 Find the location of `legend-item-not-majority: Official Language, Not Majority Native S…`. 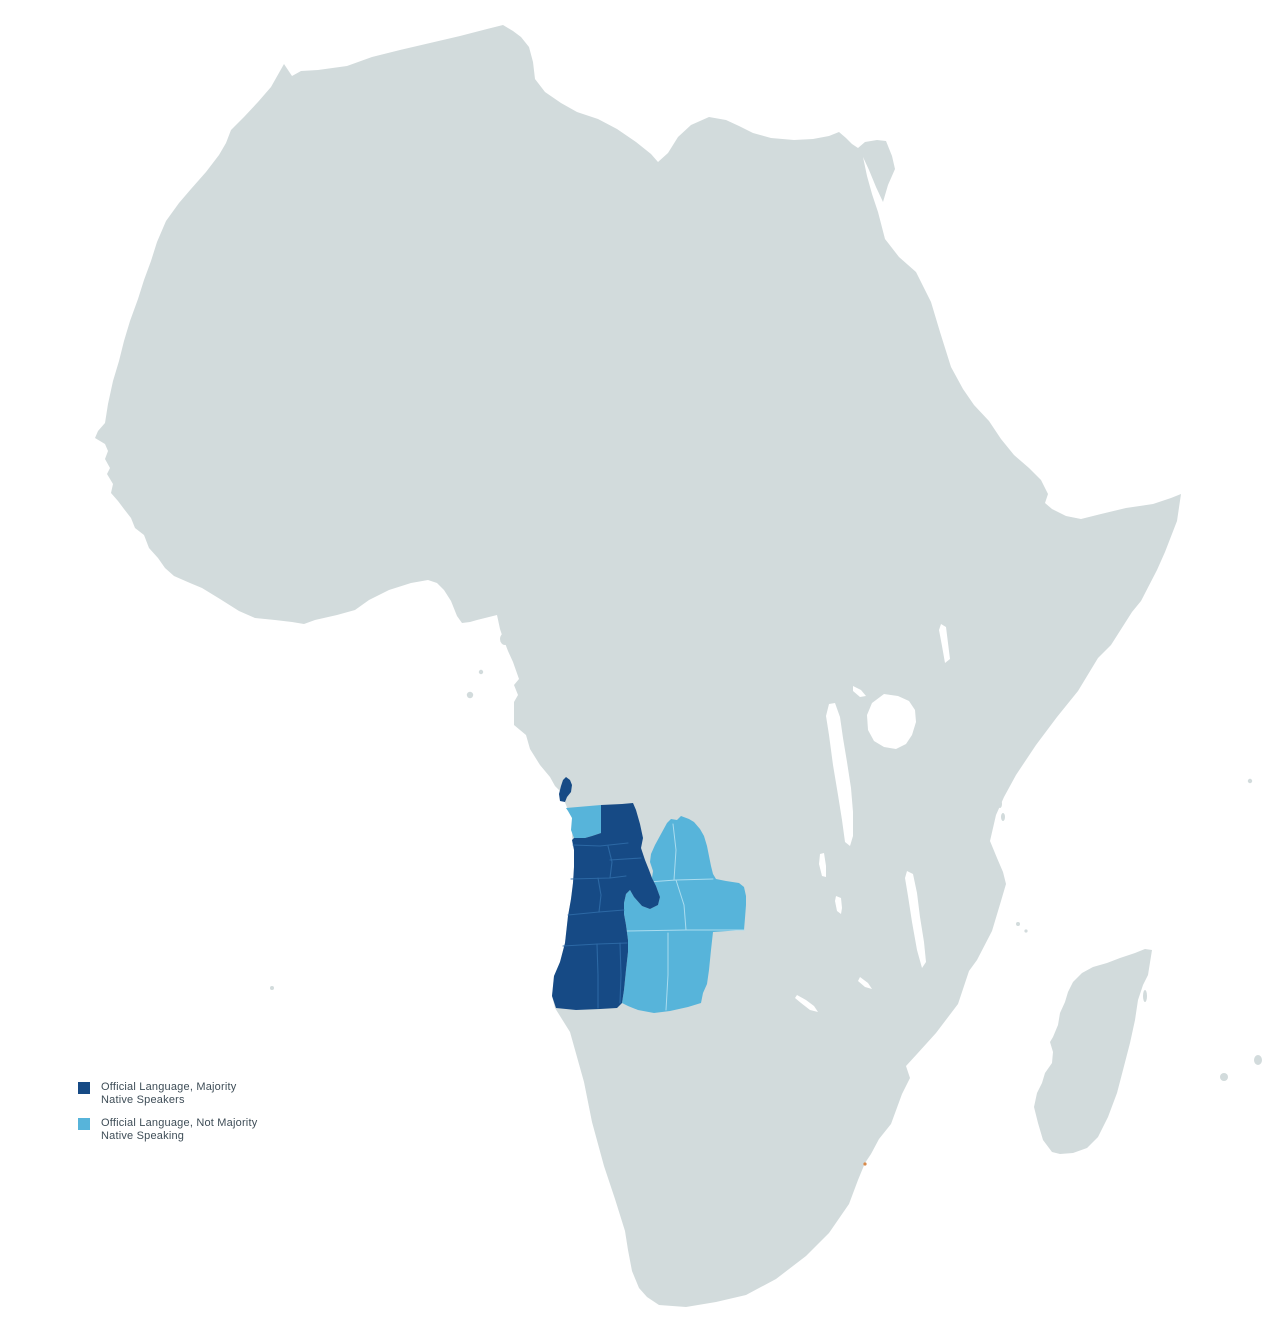

legend-item-not-majority: Official Language, Not Majority Native S… is located at coordinates (167, 1130).